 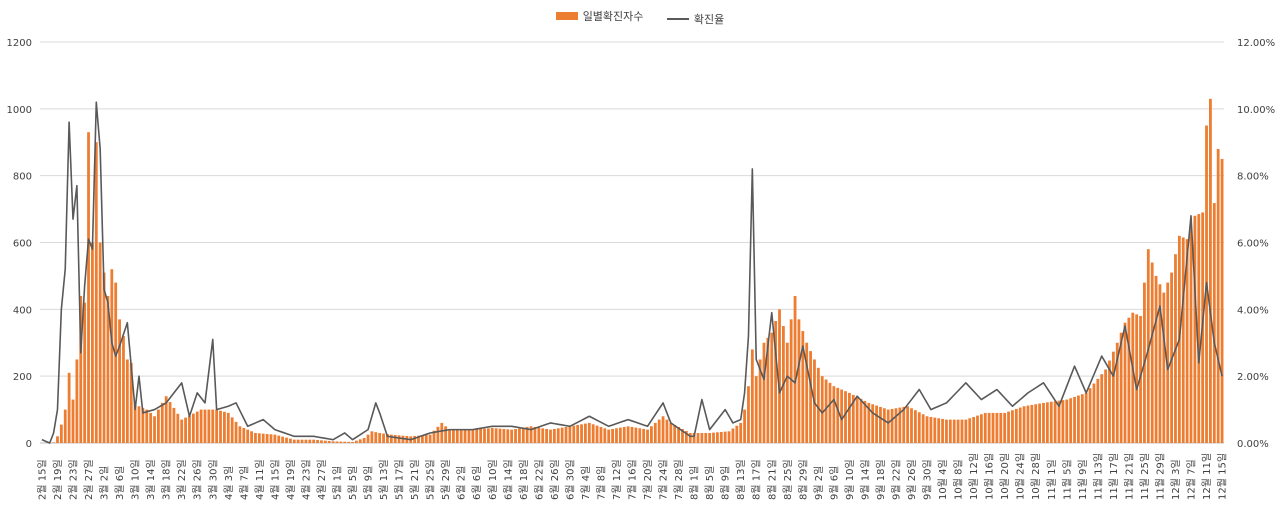 What do you see at coordinates (151, 479) in the screenshot?
I see `x-tick-label: 3월 14일` at bounding box center [151, 479].